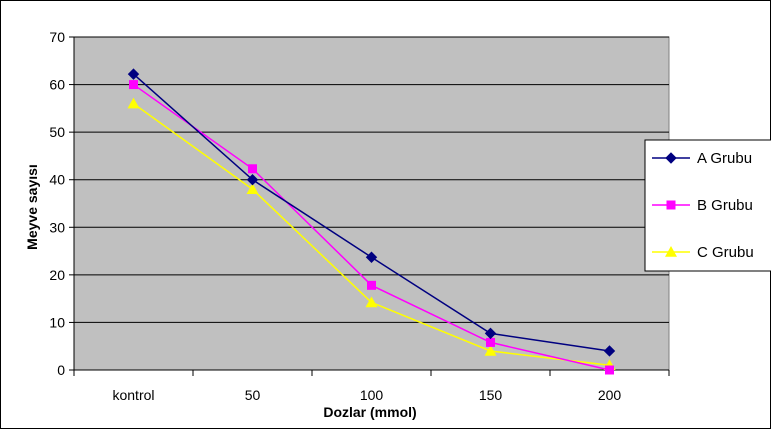 The height and width of the screenshot is (429, 771). Describe the element at coordinates (57, 180) in the screenshot. I see `y-tick-label: 40` at that location.